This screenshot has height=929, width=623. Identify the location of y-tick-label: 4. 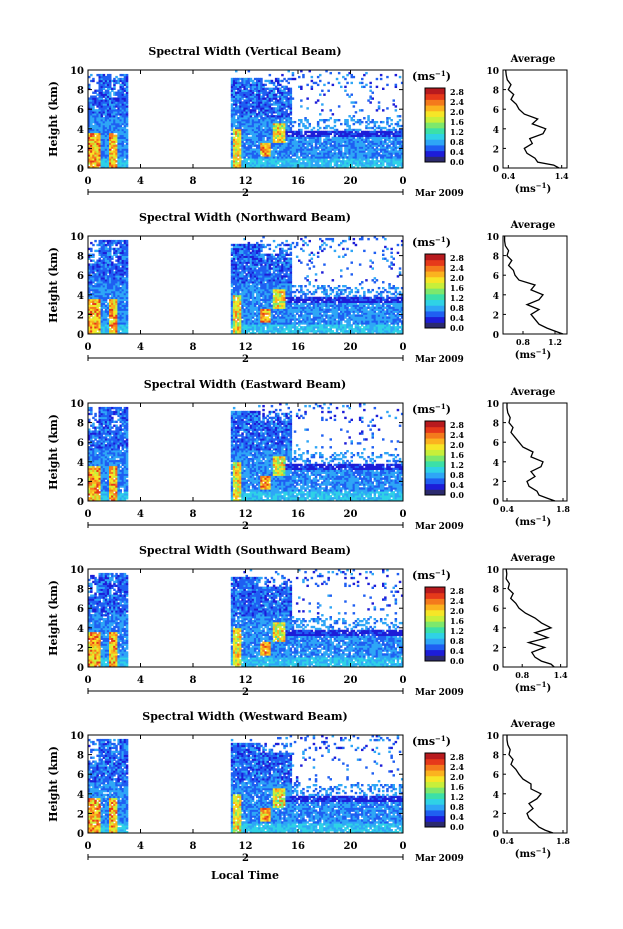
(80, 130).